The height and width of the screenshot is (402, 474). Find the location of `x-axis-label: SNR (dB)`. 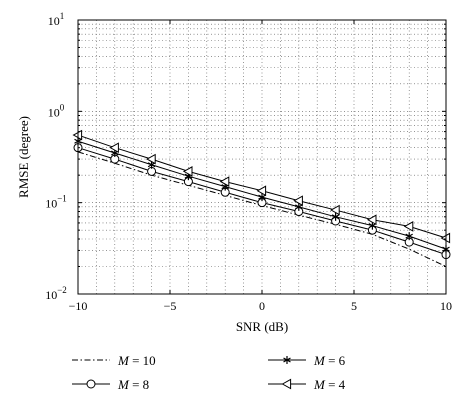

x-axis-label: SNR (dB) is located at coordinates (262, 326).